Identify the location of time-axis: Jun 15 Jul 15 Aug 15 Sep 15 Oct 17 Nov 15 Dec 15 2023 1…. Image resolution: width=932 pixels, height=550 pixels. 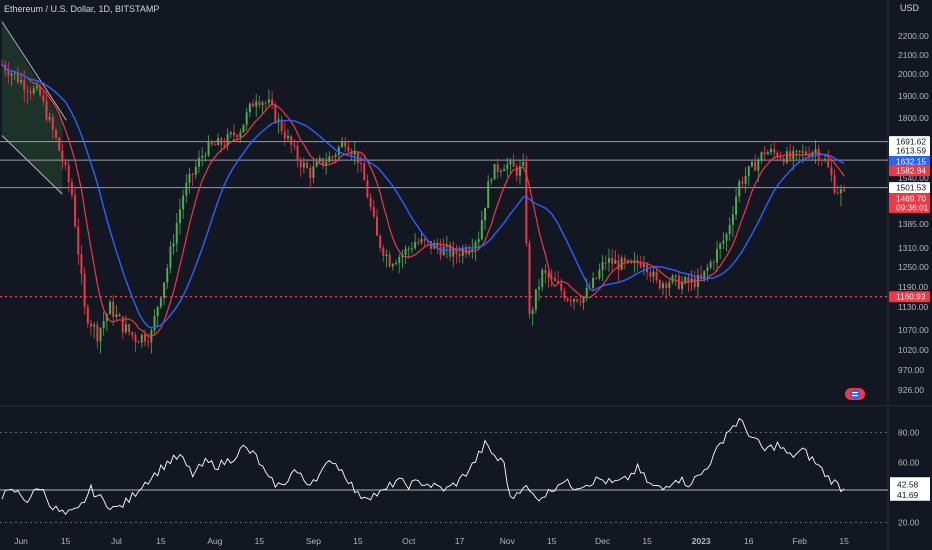
(431, 541).